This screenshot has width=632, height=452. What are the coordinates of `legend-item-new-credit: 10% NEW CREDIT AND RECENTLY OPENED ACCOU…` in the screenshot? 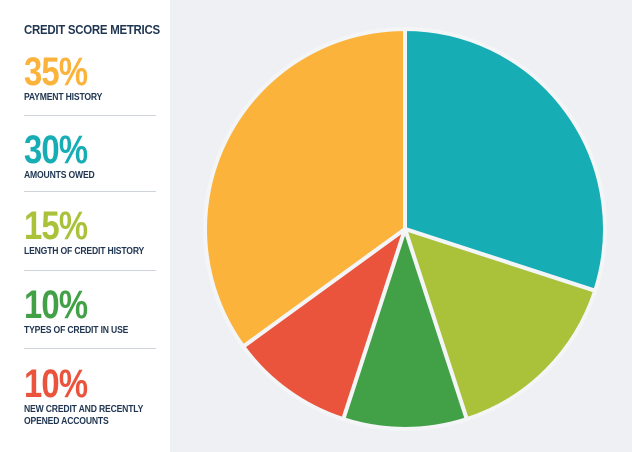 It's located at (90, 396).